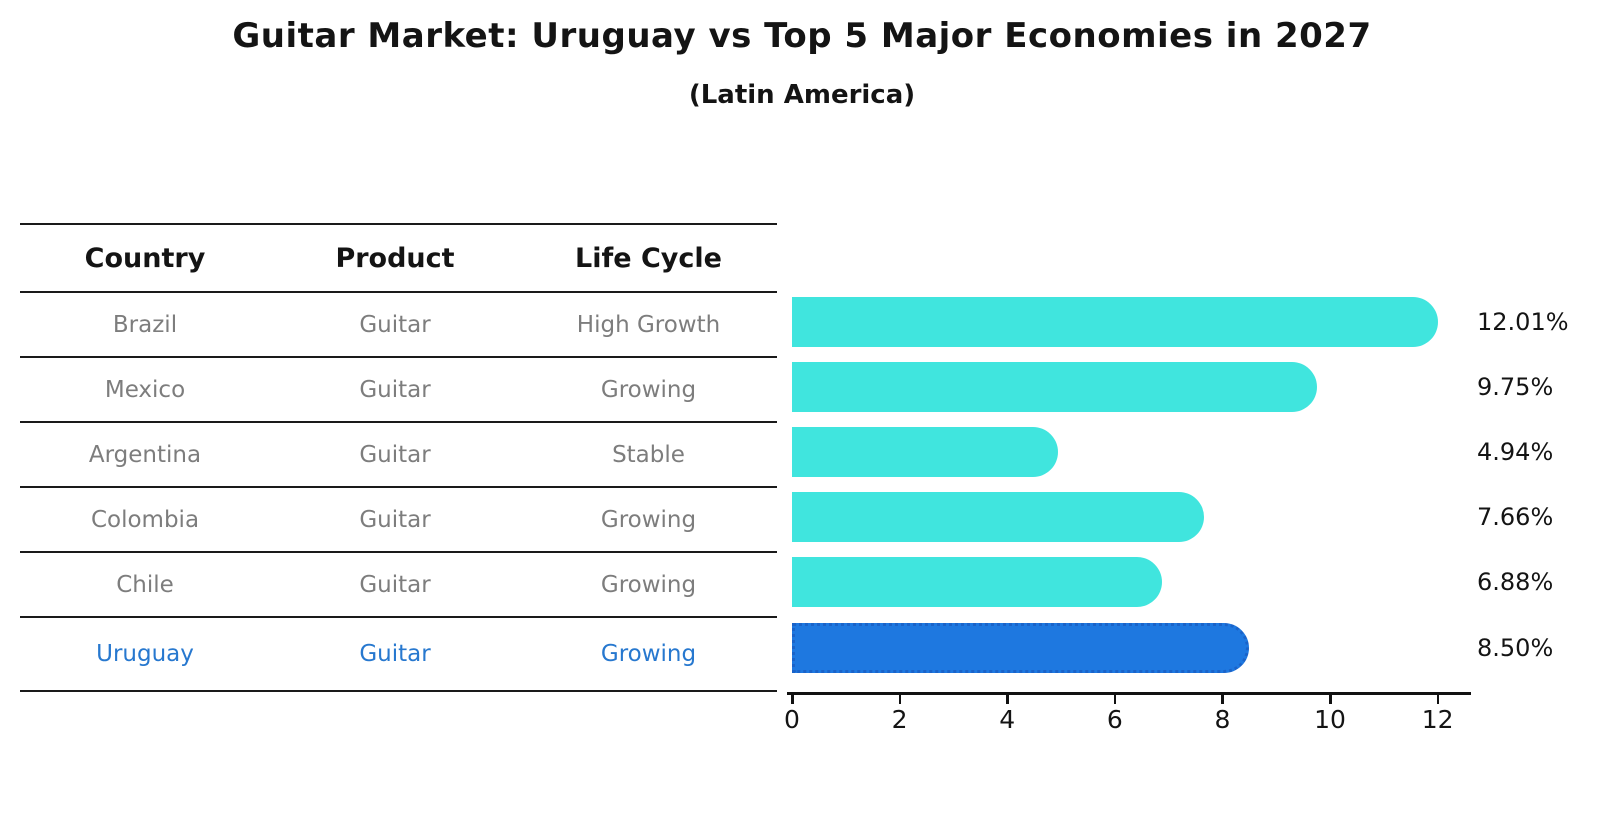 This screenshot has height=823, width=1604. I want to click on x-axis-tick-label: 12, so click(1437, 719).